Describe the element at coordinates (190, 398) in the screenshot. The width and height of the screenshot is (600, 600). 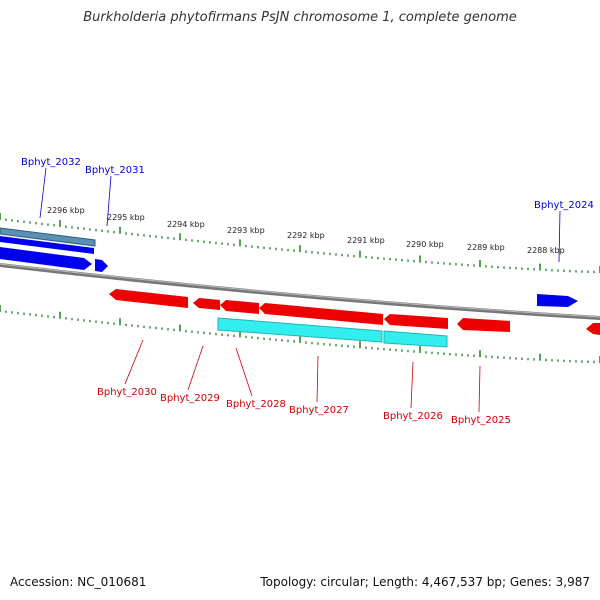
I see `gene-label-reverse: Bphyt_2029` at that location.